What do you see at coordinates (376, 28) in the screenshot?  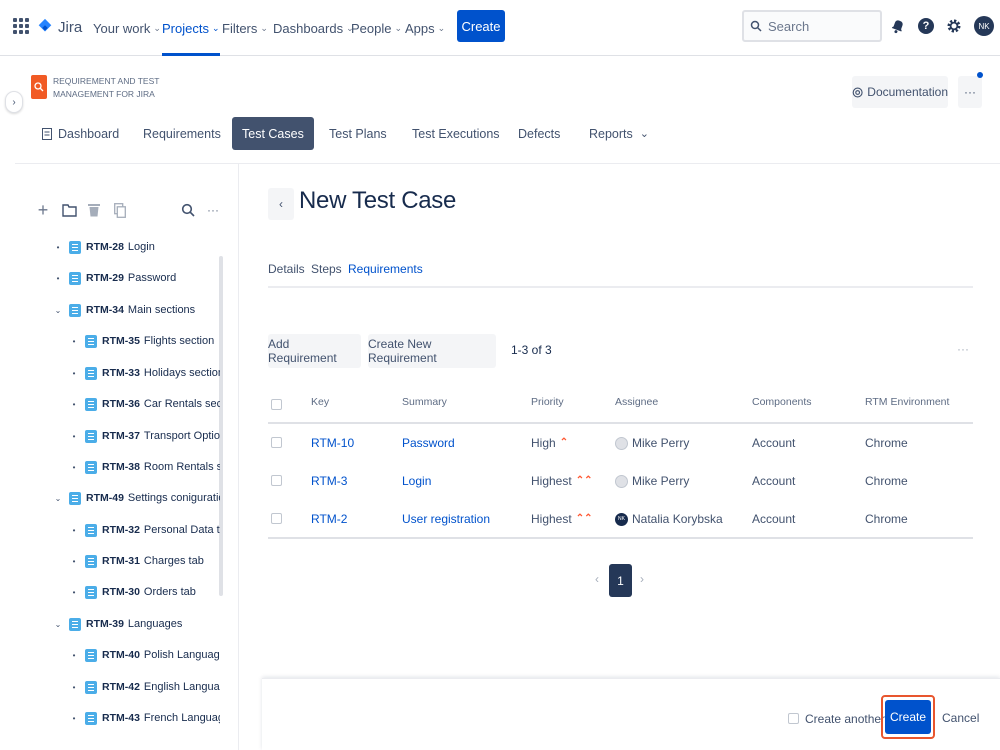 I see `nav-people: People ⌄` at bounding box center [376, 28].